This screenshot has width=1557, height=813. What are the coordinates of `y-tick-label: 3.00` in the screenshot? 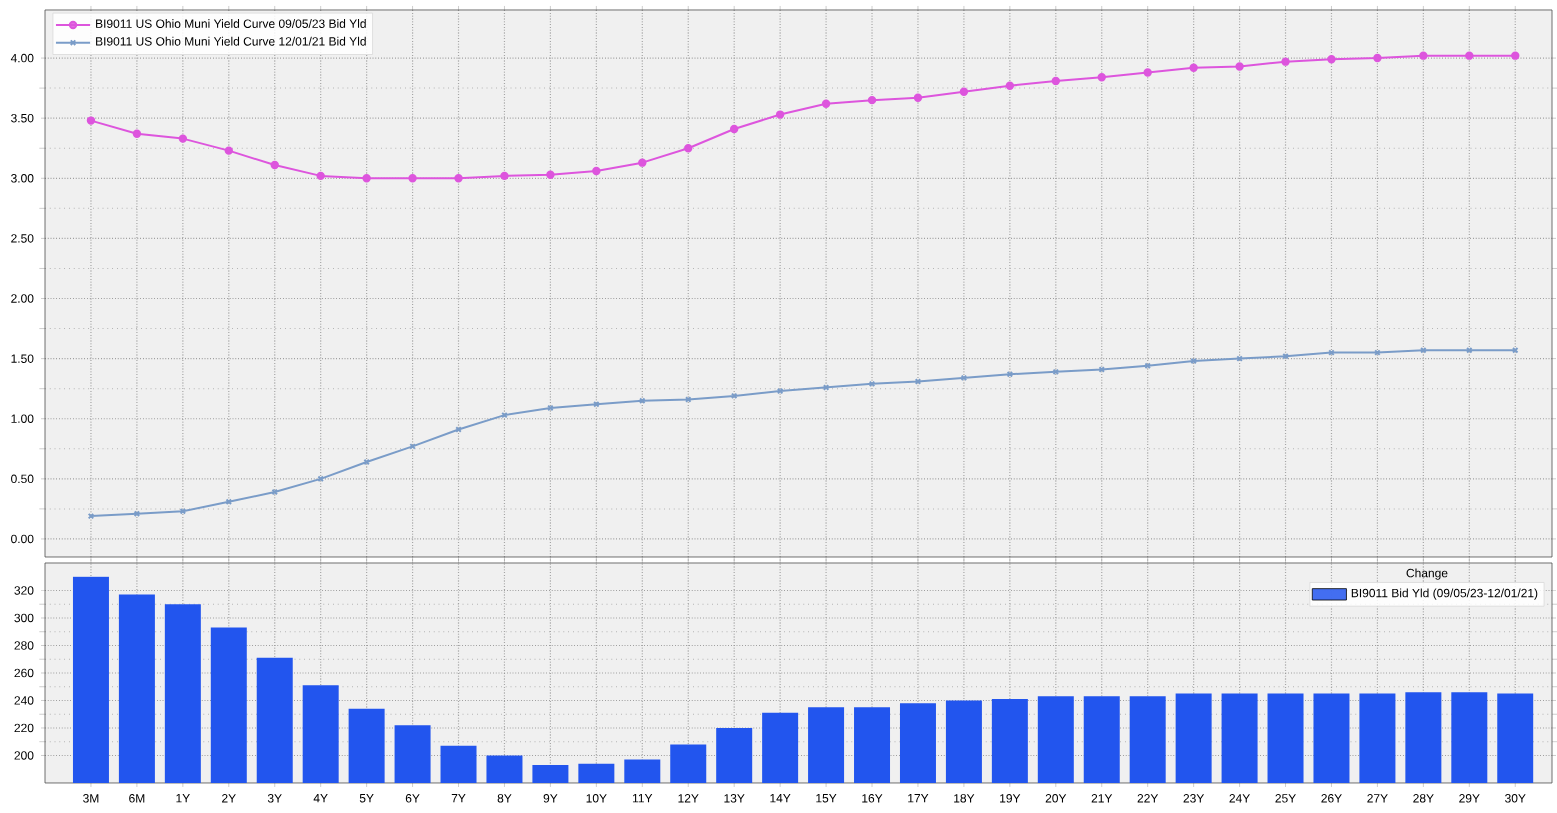 It's located at (22, 178).